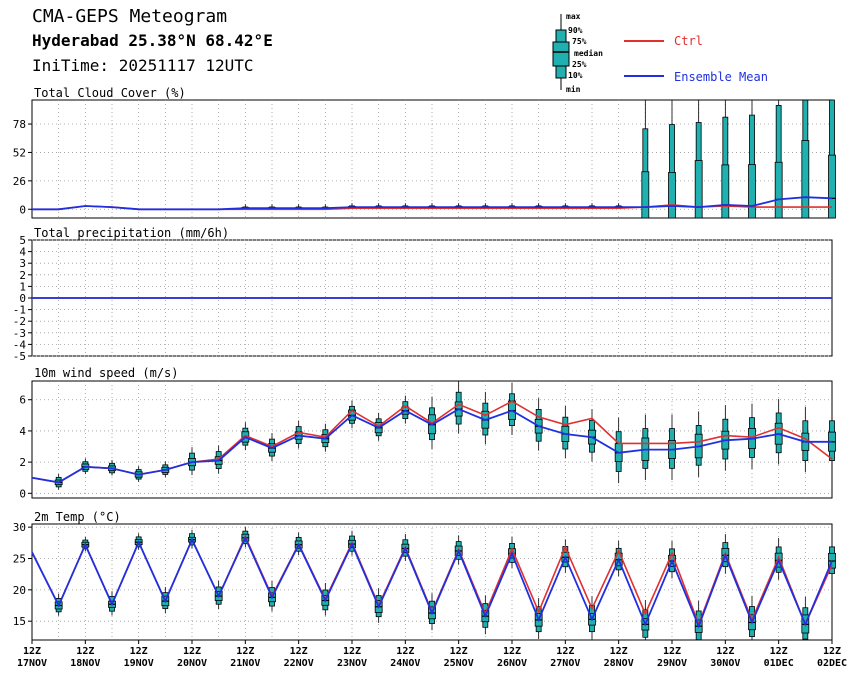 Image resolution: width=860 pixels, height=678 pixels. What do you see at coordinates (20, 344) in the screenshot?
I see `y-tick-label: -4` at bounding box center [20, 344].